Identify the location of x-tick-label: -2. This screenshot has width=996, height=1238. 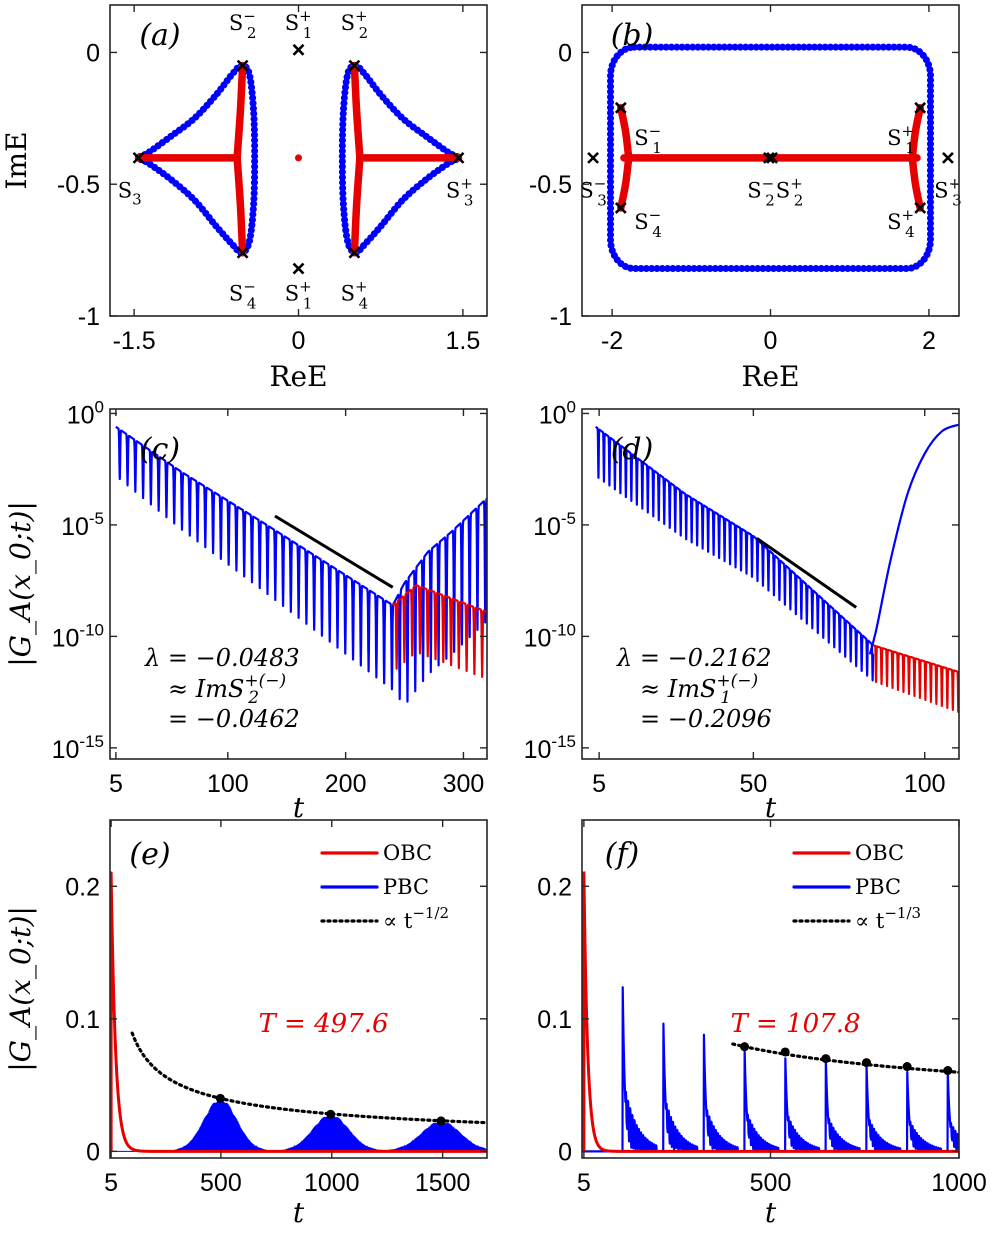
(612, 341).